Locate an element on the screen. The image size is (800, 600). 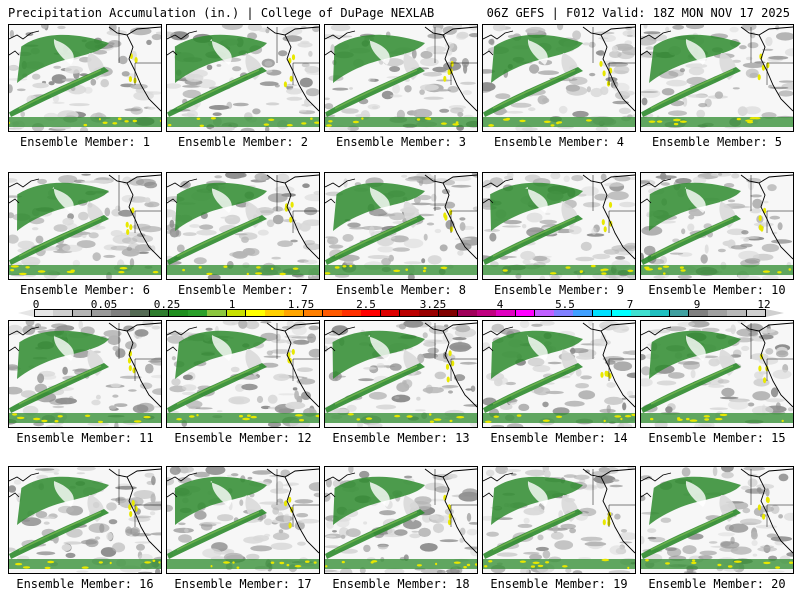
colorbar-tick-label: 7 is located at coordinates (630, 304).